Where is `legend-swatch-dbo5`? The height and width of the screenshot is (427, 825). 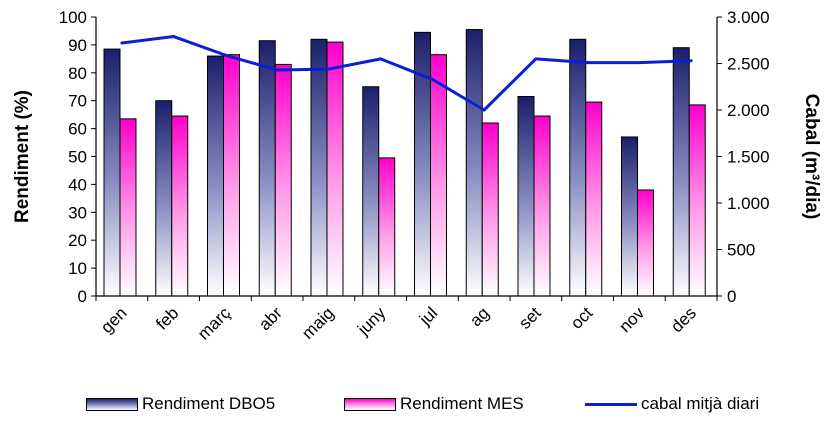
legend-swatch-dbo5 is located at coordinates (112, 404).